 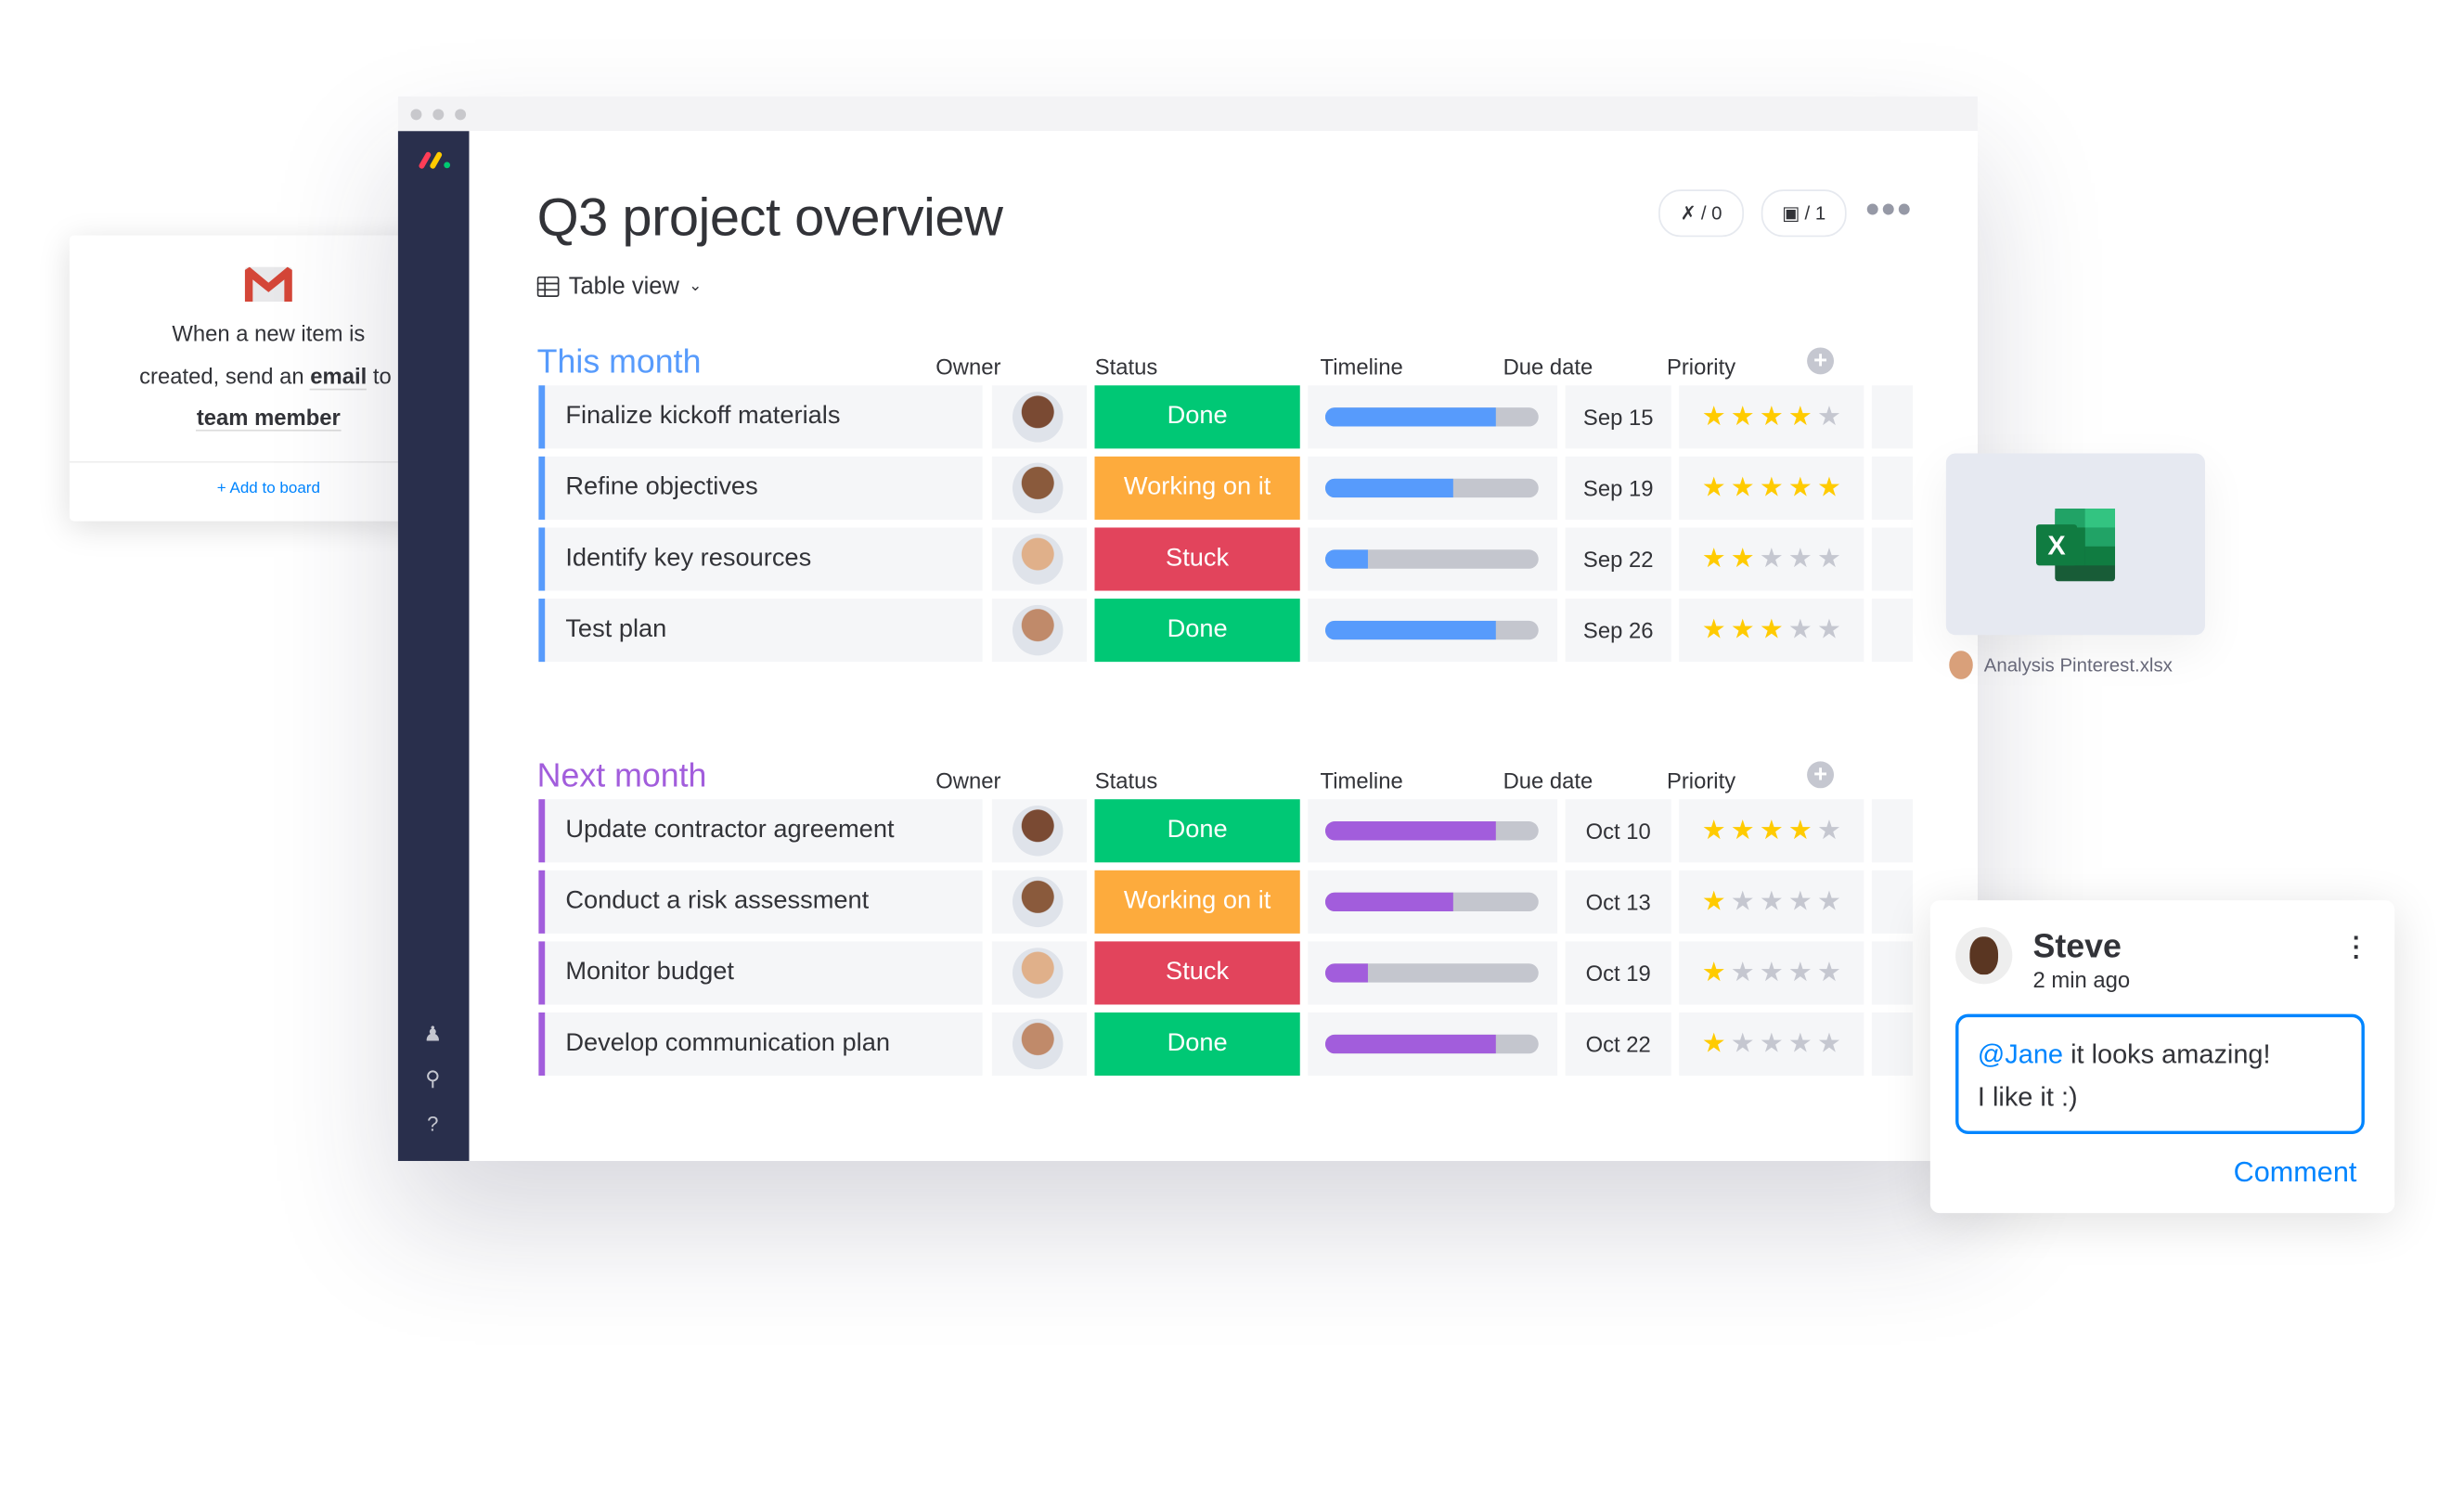 What do you see at coordinates (339, 377) in the screenshot?
I see `automation-email-token: email` at bounding box center [339, 377].